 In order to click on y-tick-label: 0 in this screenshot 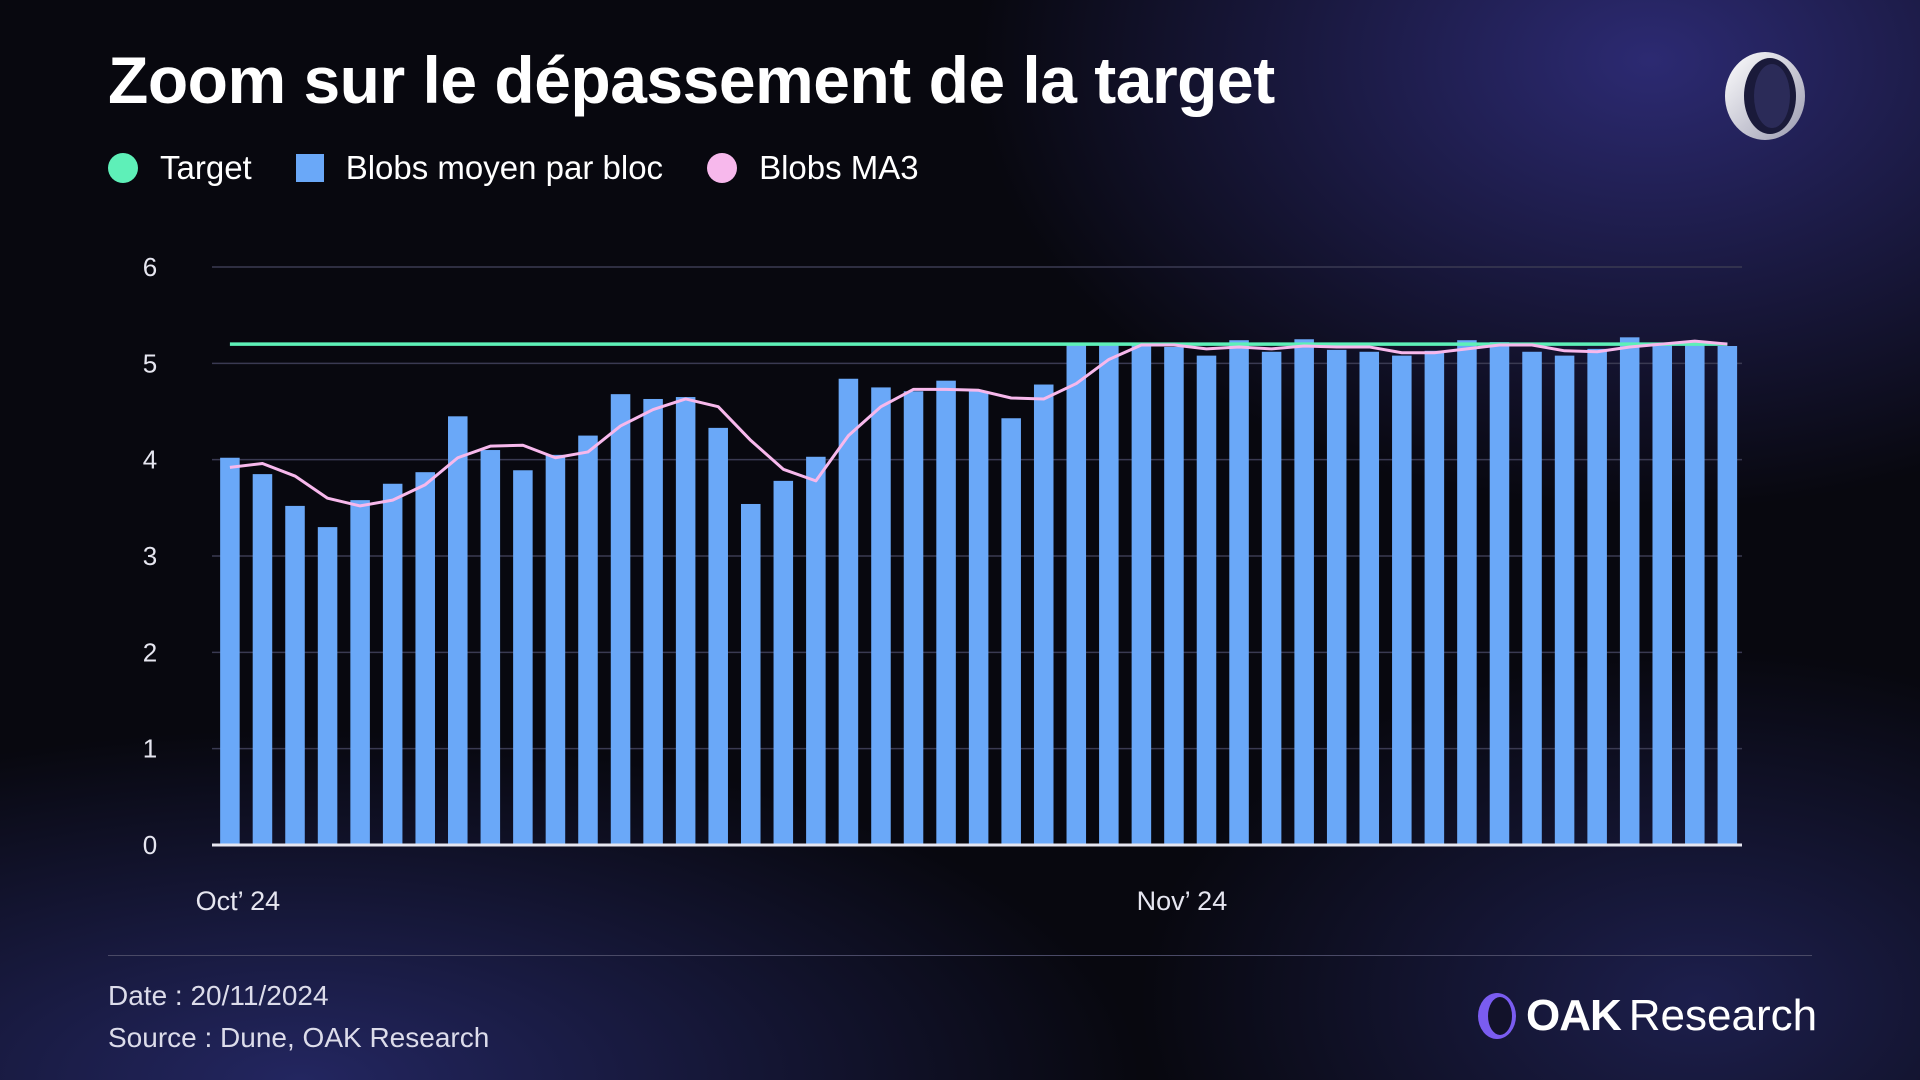, I will do `click(150, 845)`.